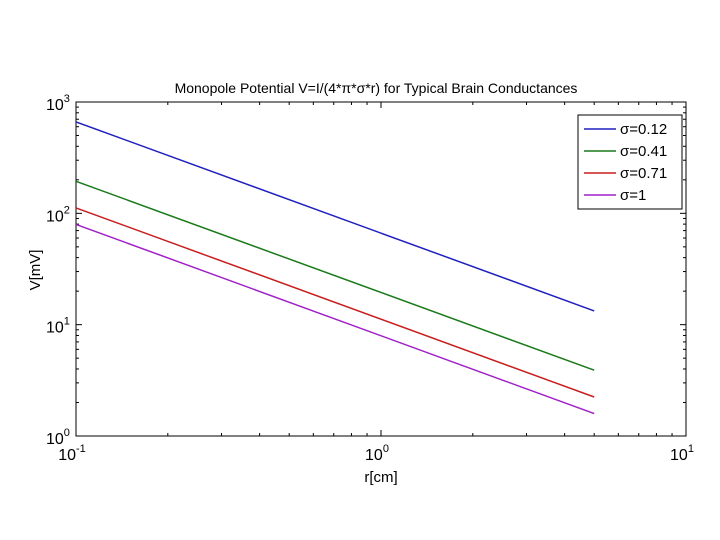  I want to click on legend-label: σ=0.71, so click(643, 173).